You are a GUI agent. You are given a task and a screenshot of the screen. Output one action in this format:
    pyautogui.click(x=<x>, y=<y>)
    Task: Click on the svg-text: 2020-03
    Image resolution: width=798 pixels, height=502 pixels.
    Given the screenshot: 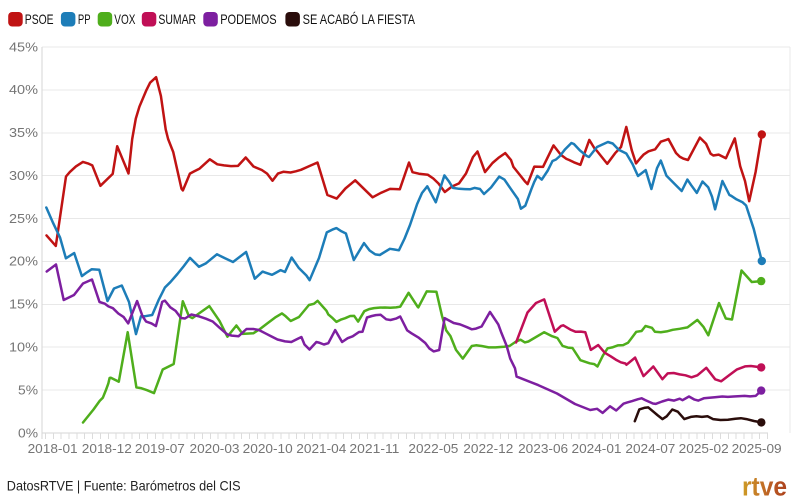 What is the action you would take?
    pyautogui.click(x=215, y=449)
    